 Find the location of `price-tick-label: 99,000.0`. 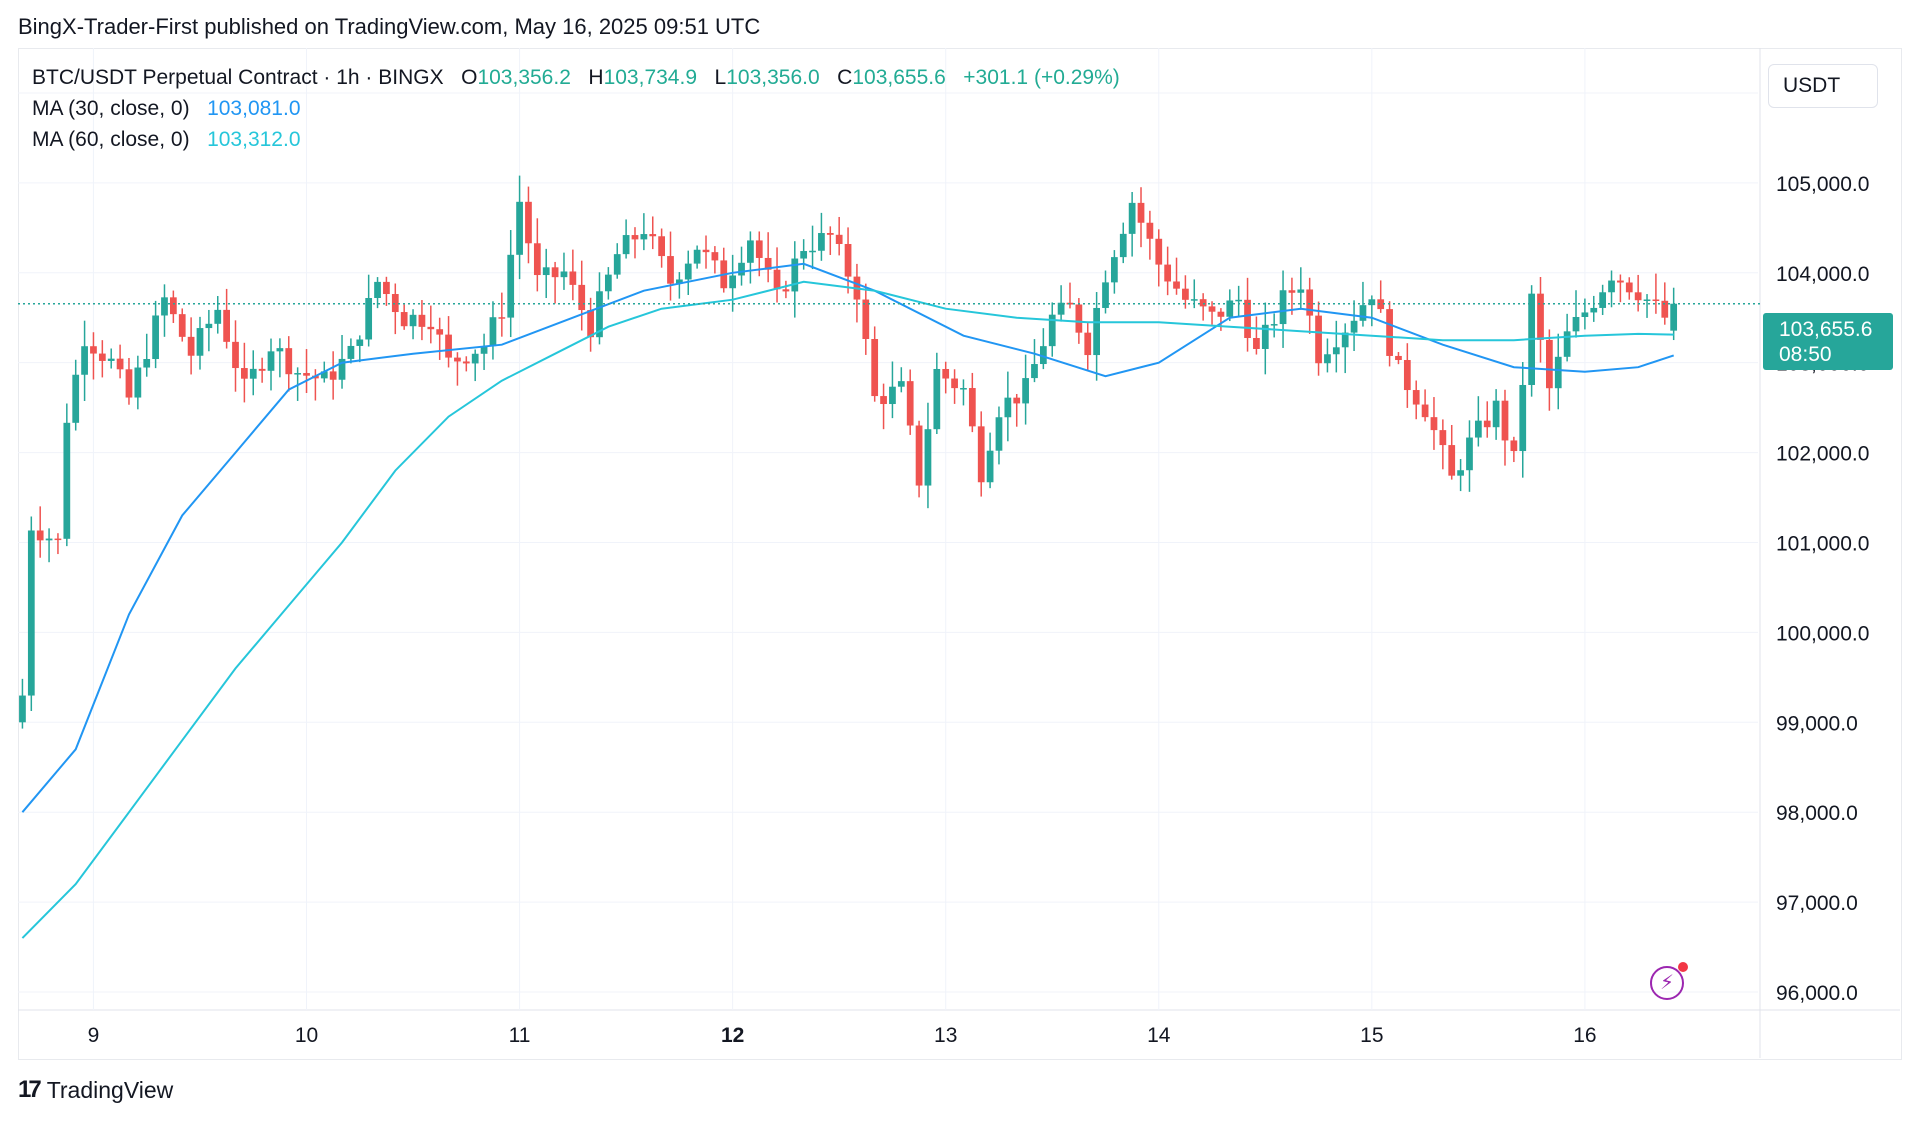

price-tick-label: 99,000.0 is located at coordinates (1817, 723).